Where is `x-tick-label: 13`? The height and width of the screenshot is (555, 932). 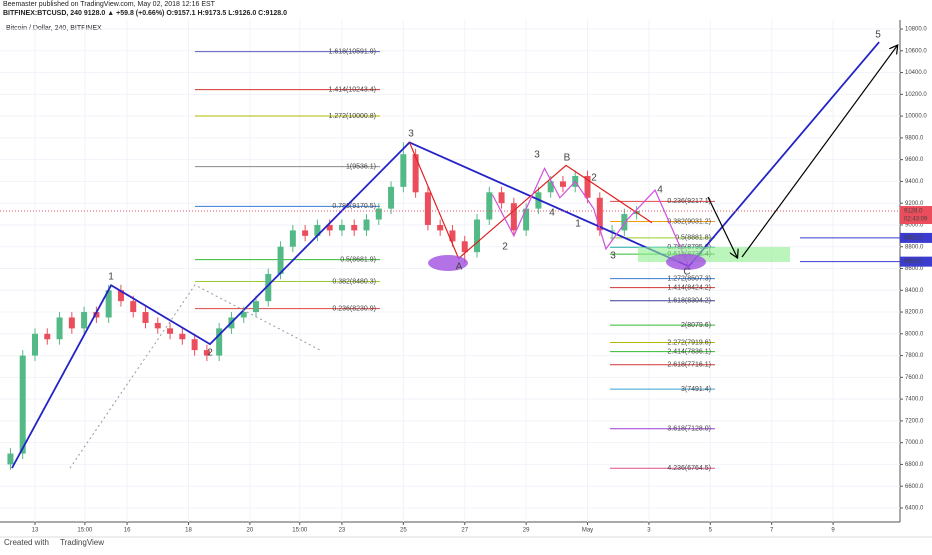
x-tick-label: 13 is located at coordinates (35, 531).